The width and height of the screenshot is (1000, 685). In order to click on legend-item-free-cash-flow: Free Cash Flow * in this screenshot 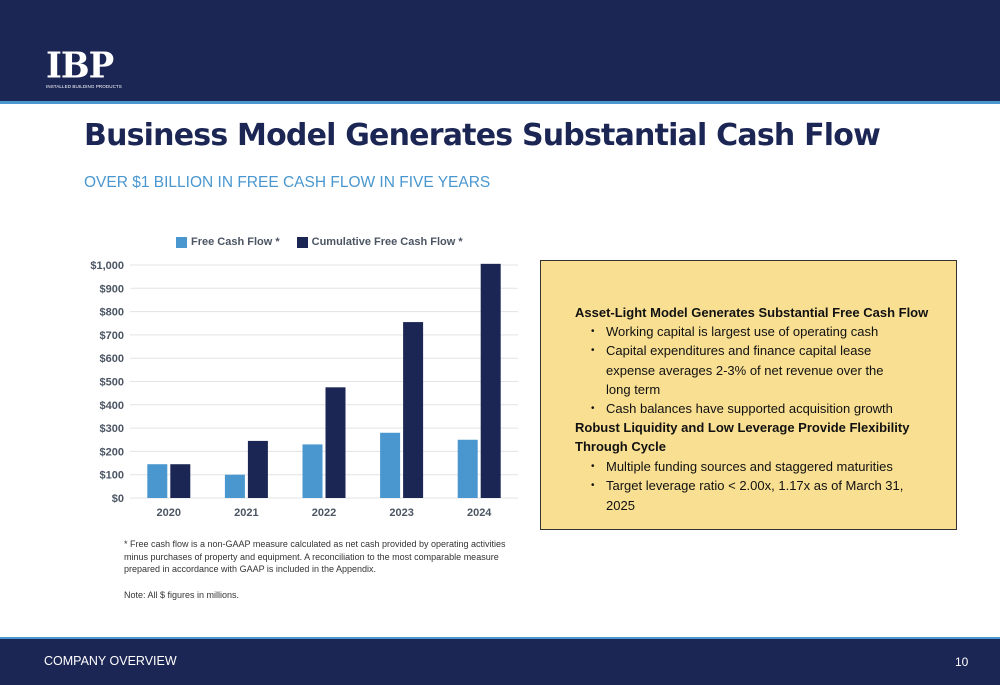, I will do `click(228, 242)`.